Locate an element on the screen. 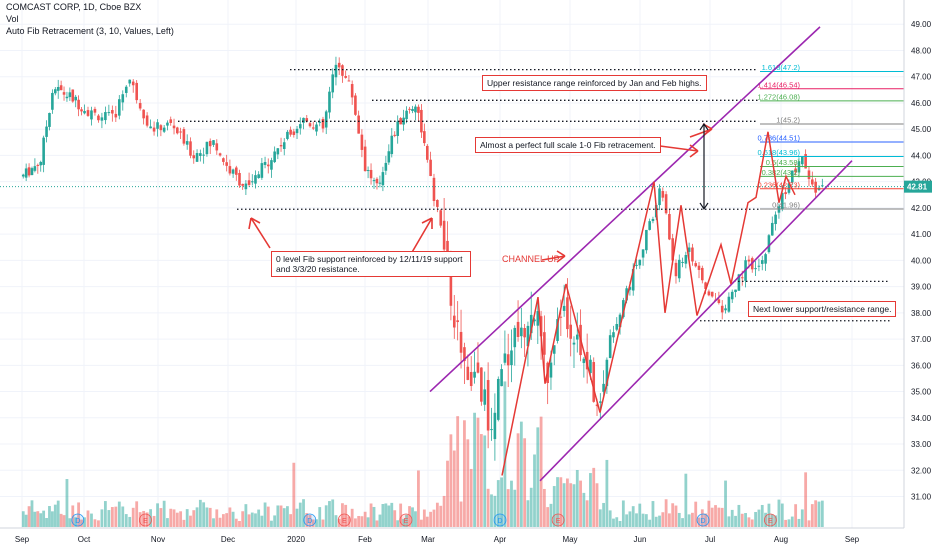 The width and height of the screenshot is (932, 550). y-tick-label: 46.00 is located at coordinates (921, 103).